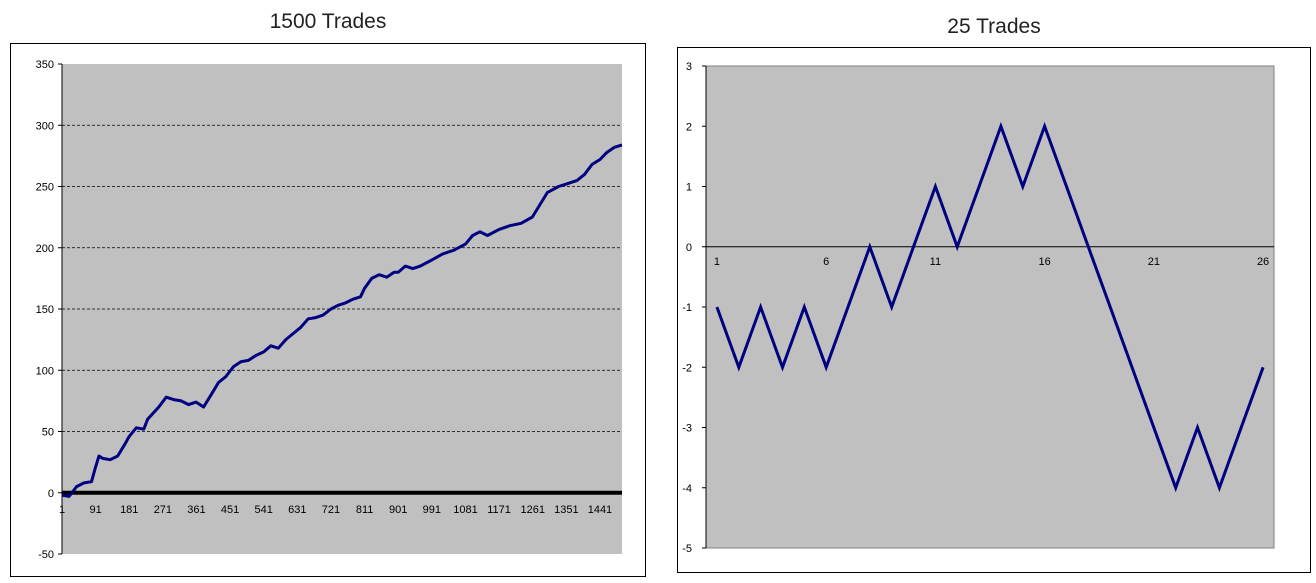 This screenshot has height=583, width=1316. Describe the element at coordinates (687, 368) in the screenshot. I see `y-tick-label: -2` at that location.